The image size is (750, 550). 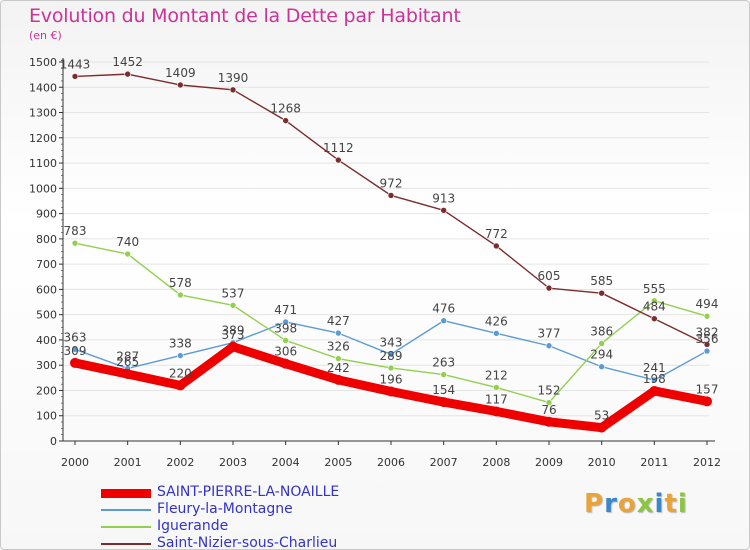 I want to click on y-tick-label: 300, so click(x=46, y=365).